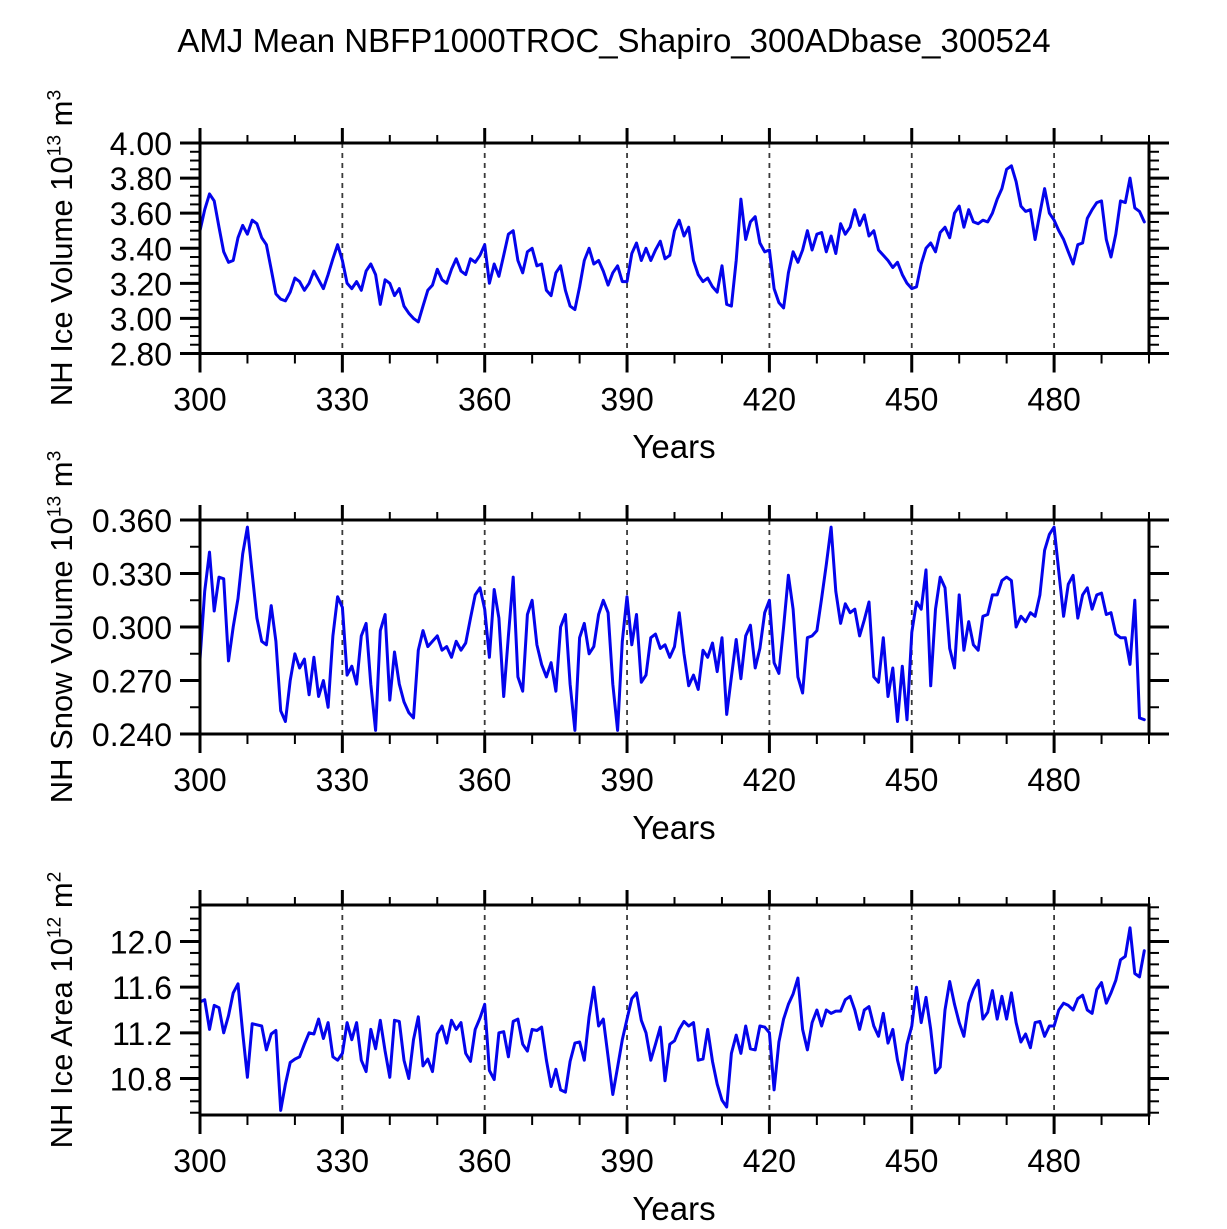 The image size is (1227, 1229). What do you see at coordinates (141, 249) in the screenshot?
I see `y-tick-label: 3.40` at bounding box center [141, 249].